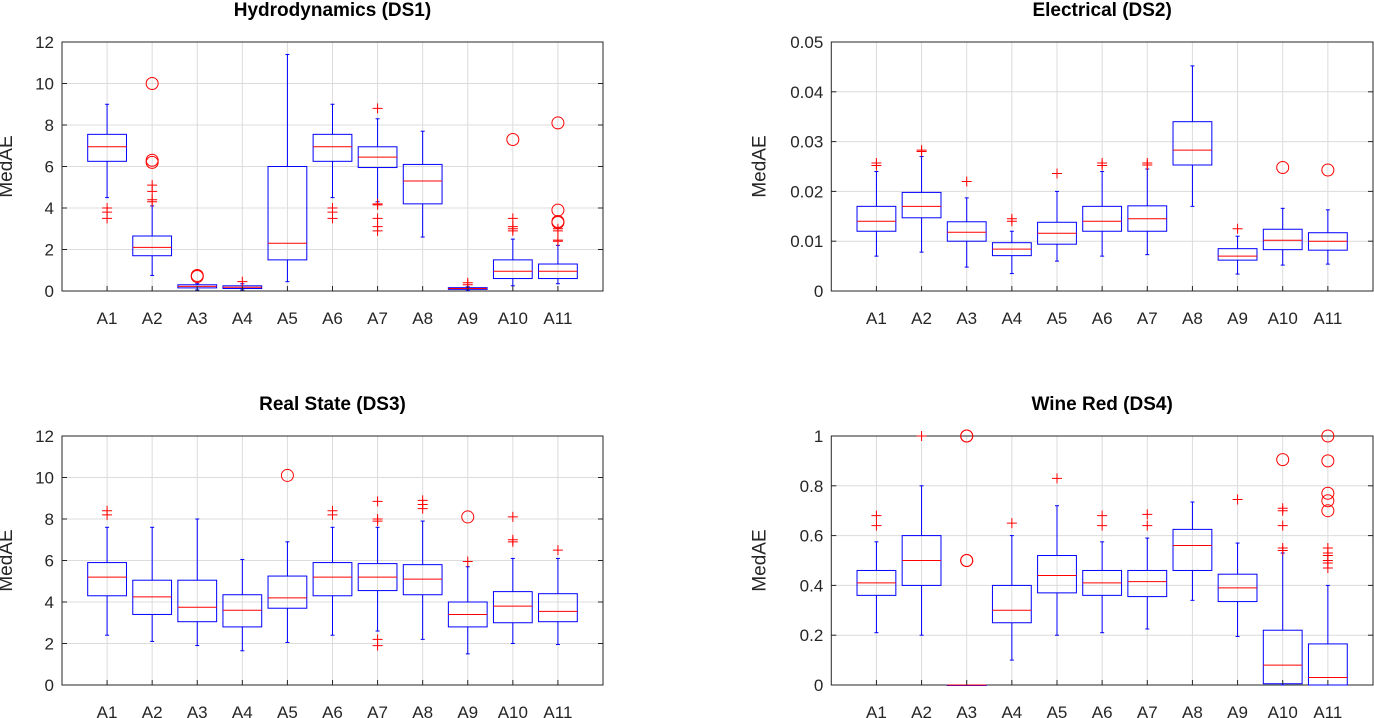 The height and width of the screenshot is (718, 1374). What do you see at coordinates (812, 585) in the screenshot?
I see `y-tick-label: 0.4` at bounding box center [812, 585].